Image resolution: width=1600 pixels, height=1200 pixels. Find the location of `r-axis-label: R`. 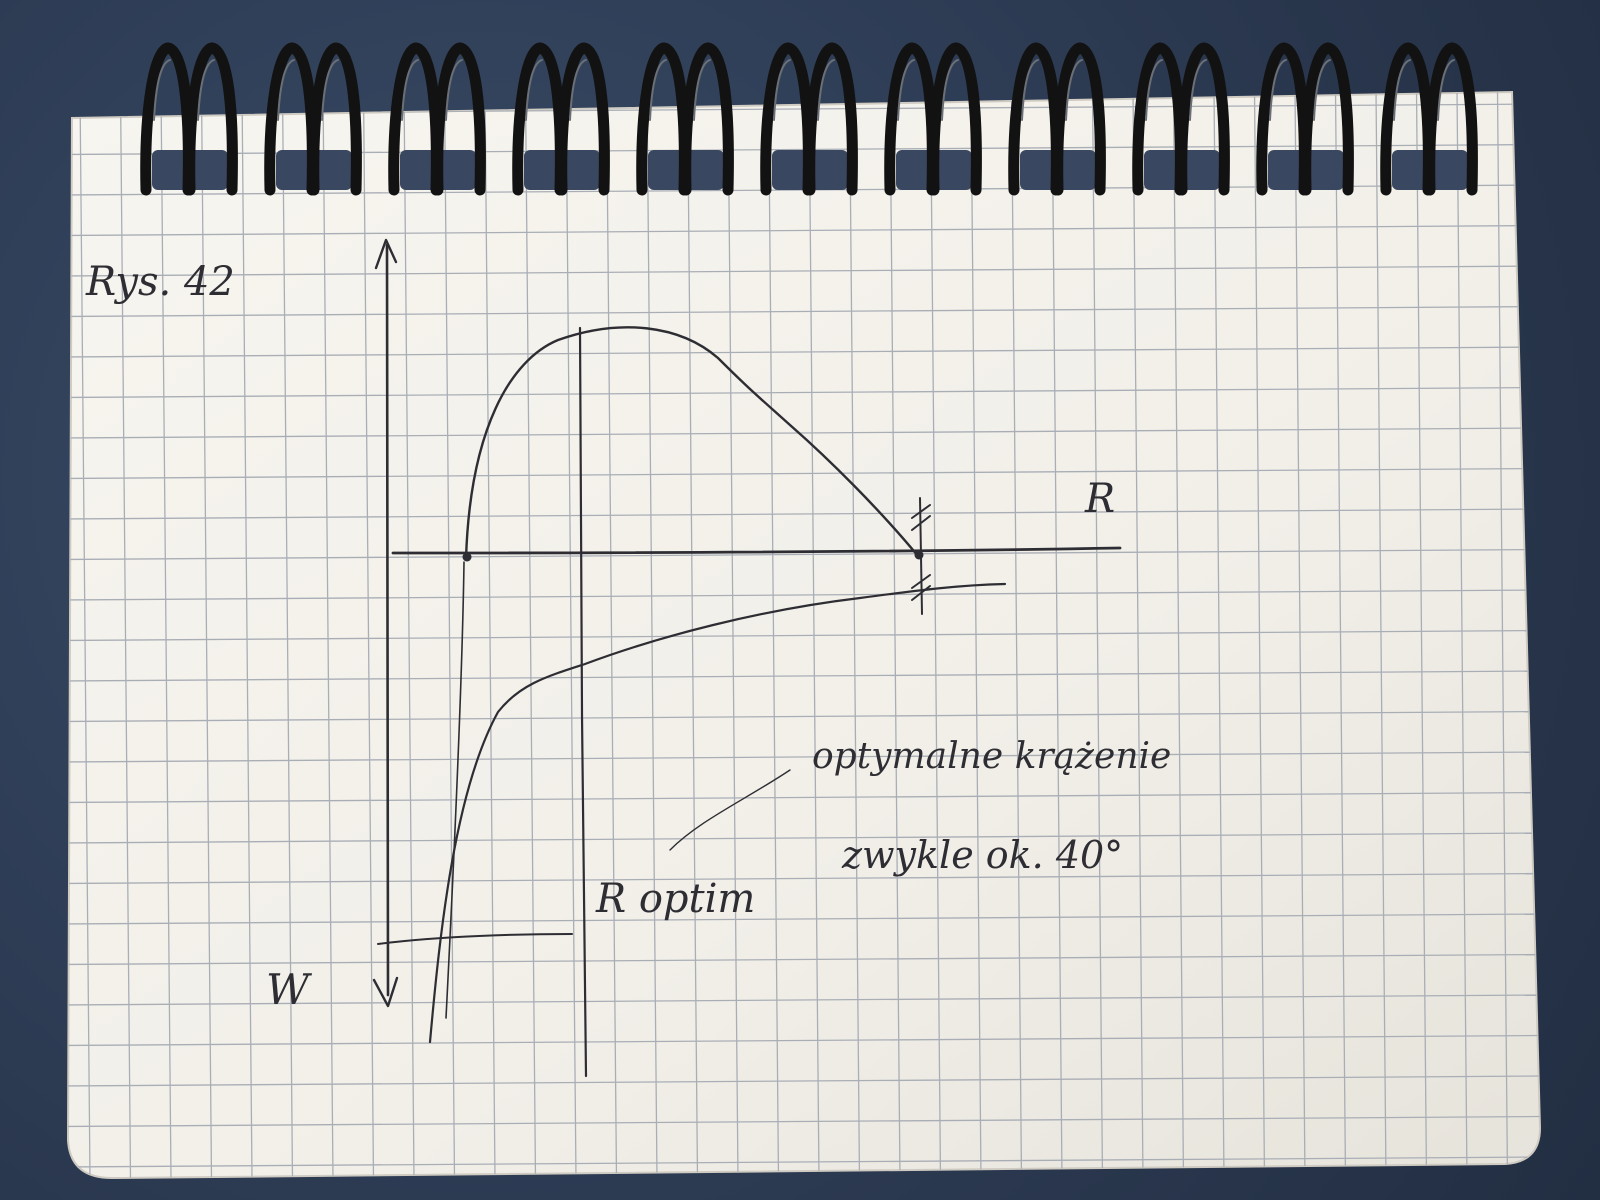

r-axis-label: R is located at coordinates (1099, 499).